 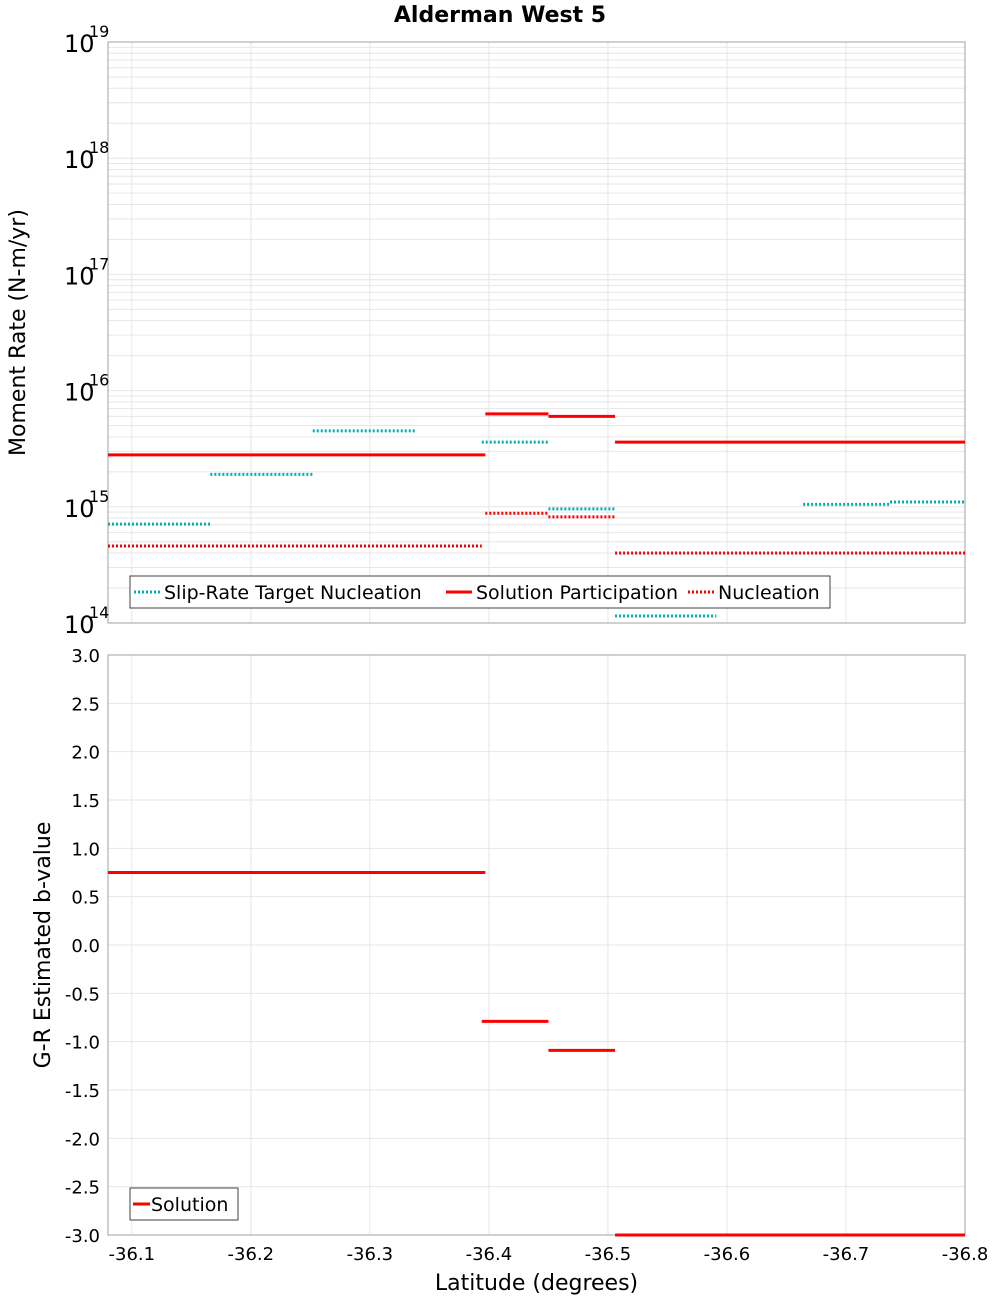 What do you see at coordinates (500, 15) in the screenshot?
I see `chart-title: Alderman West 5` at bounding box center [500, 15].